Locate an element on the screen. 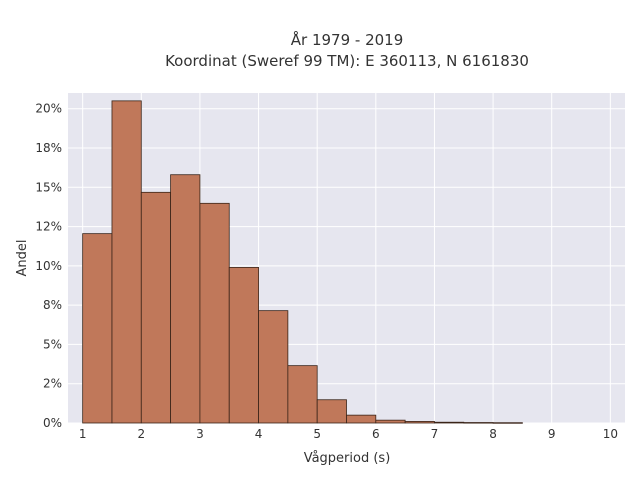 This screenshot has width=640, height=484. y-axis-ticks: 0% 2% 5% 8% 10% 12% 15% 18% 20% is located at coordinates (48, 266).